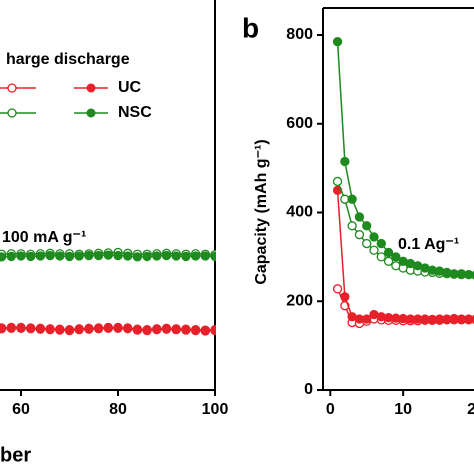 This screenshot has height=474, width=474. What do you see at coordinates (130, 87) in the screenshot?
I see `legend-label: UC` at bounding box center [130, 87].